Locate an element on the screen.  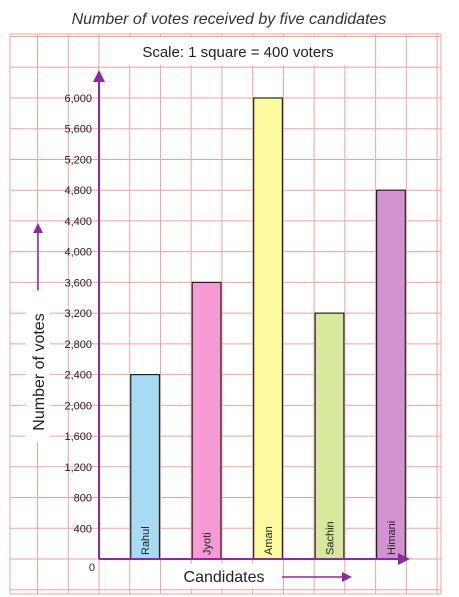
y-tick-label: 1,600 is located at coordinates (78, 437).